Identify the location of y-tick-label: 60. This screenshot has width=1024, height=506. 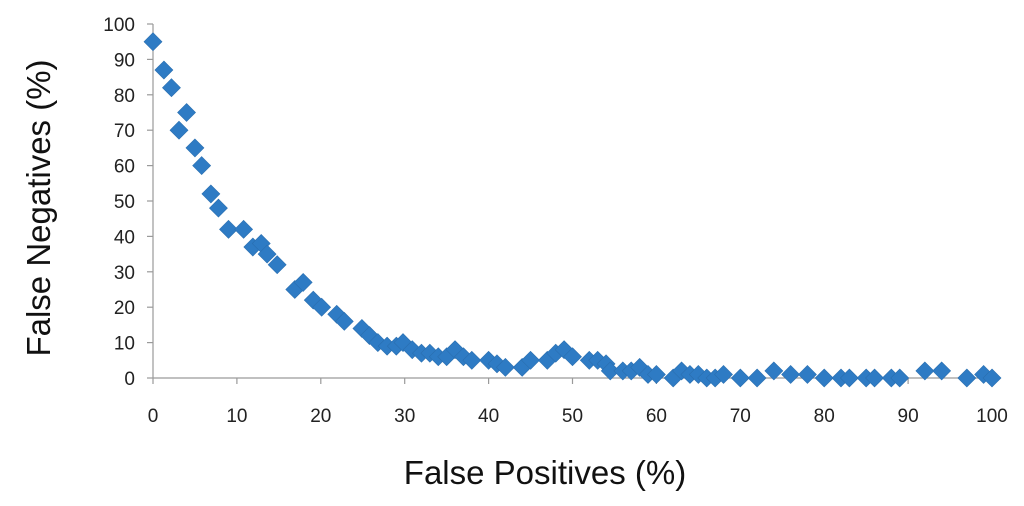
(124, 167).